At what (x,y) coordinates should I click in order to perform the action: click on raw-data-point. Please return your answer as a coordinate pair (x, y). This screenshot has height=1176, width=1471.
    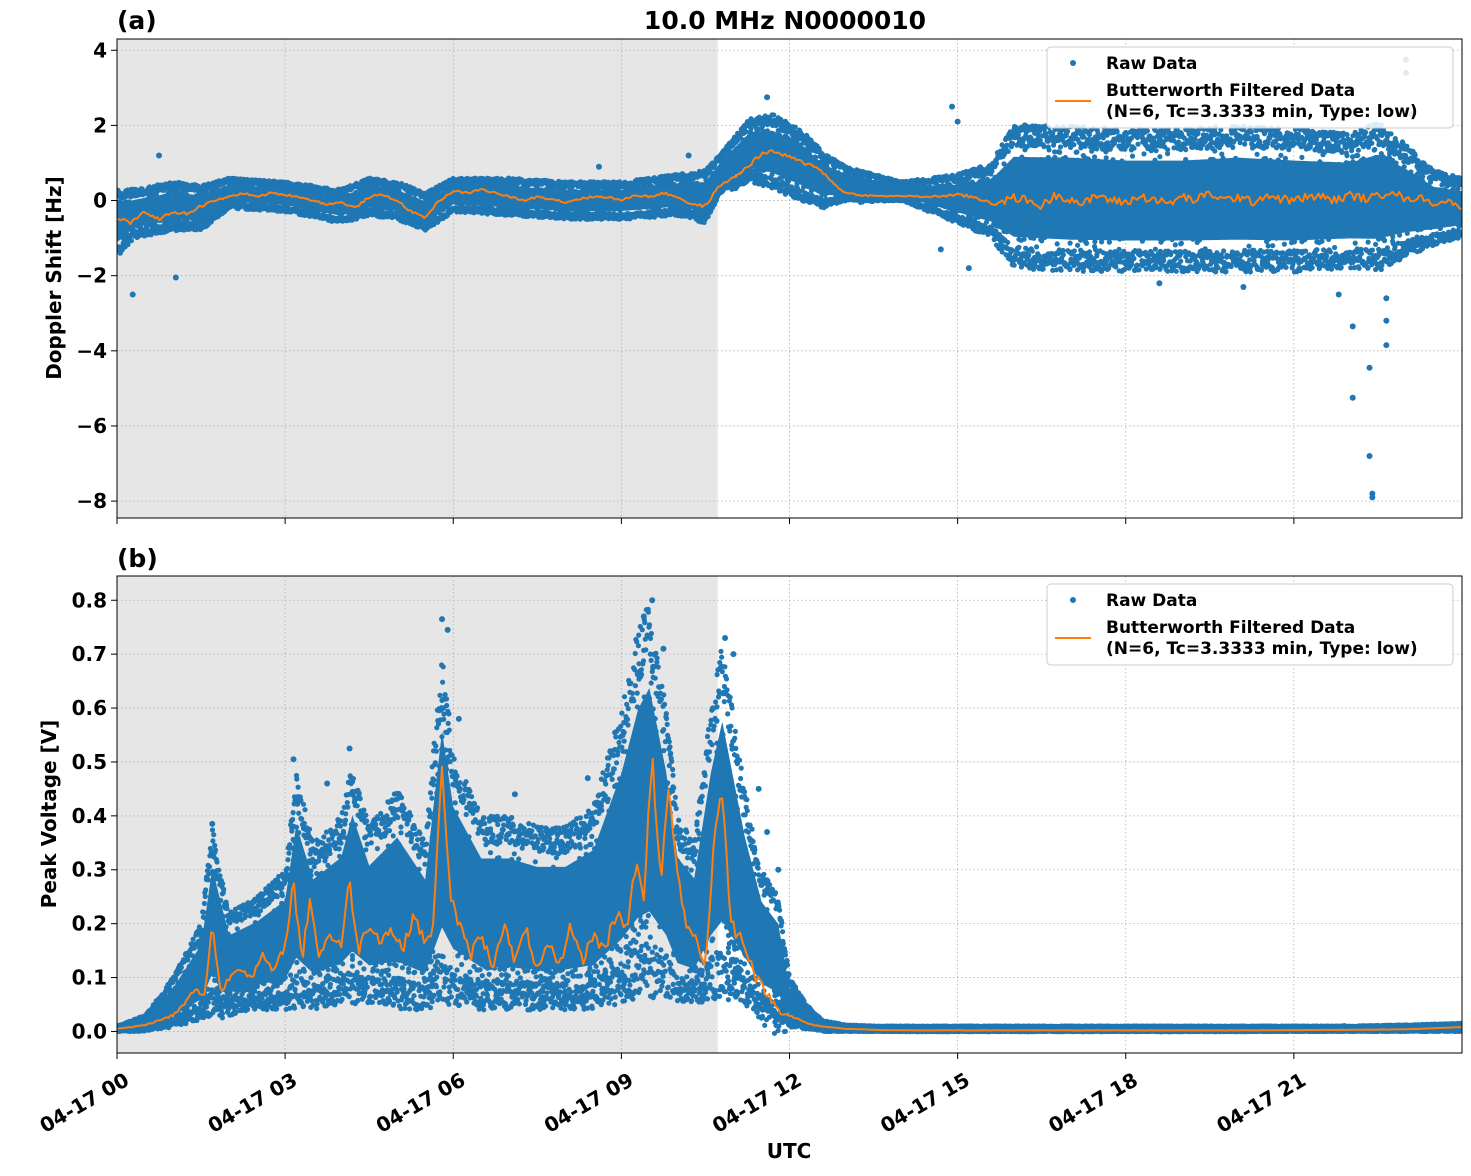
    Looking at the image, I should click on (131, 240).